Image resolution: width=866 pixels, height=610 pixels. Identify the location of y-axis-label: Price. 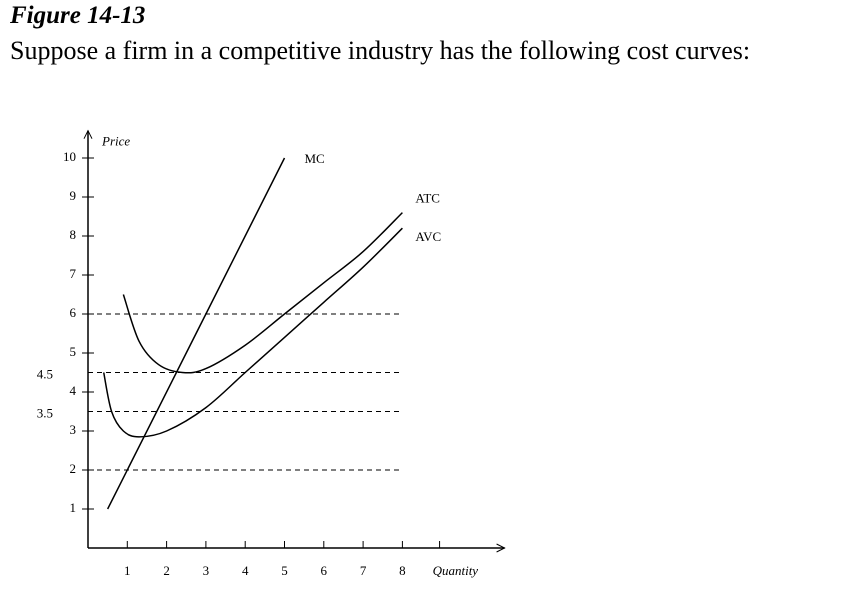
(115, 141).